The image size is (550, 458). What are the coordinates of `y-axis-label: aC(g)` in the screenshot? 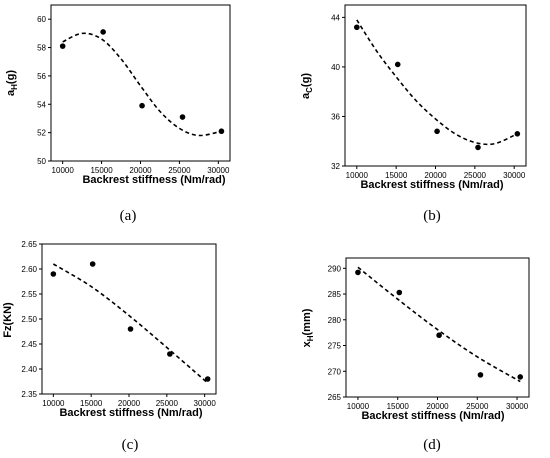 It's located at (307, 86).